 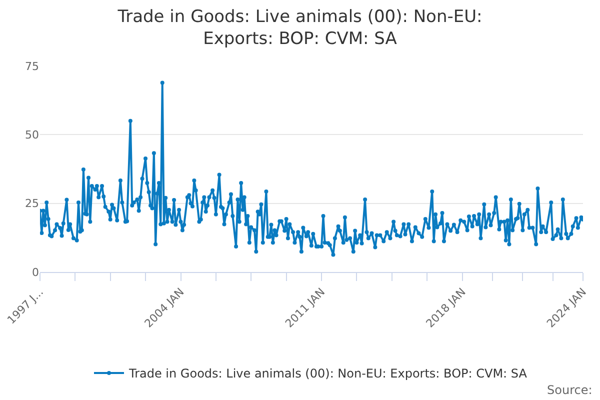 What do you see at coordinates (35, 272) in the screenshot?
I see `y-tick-label: 0` at bounding box center [35, 272].